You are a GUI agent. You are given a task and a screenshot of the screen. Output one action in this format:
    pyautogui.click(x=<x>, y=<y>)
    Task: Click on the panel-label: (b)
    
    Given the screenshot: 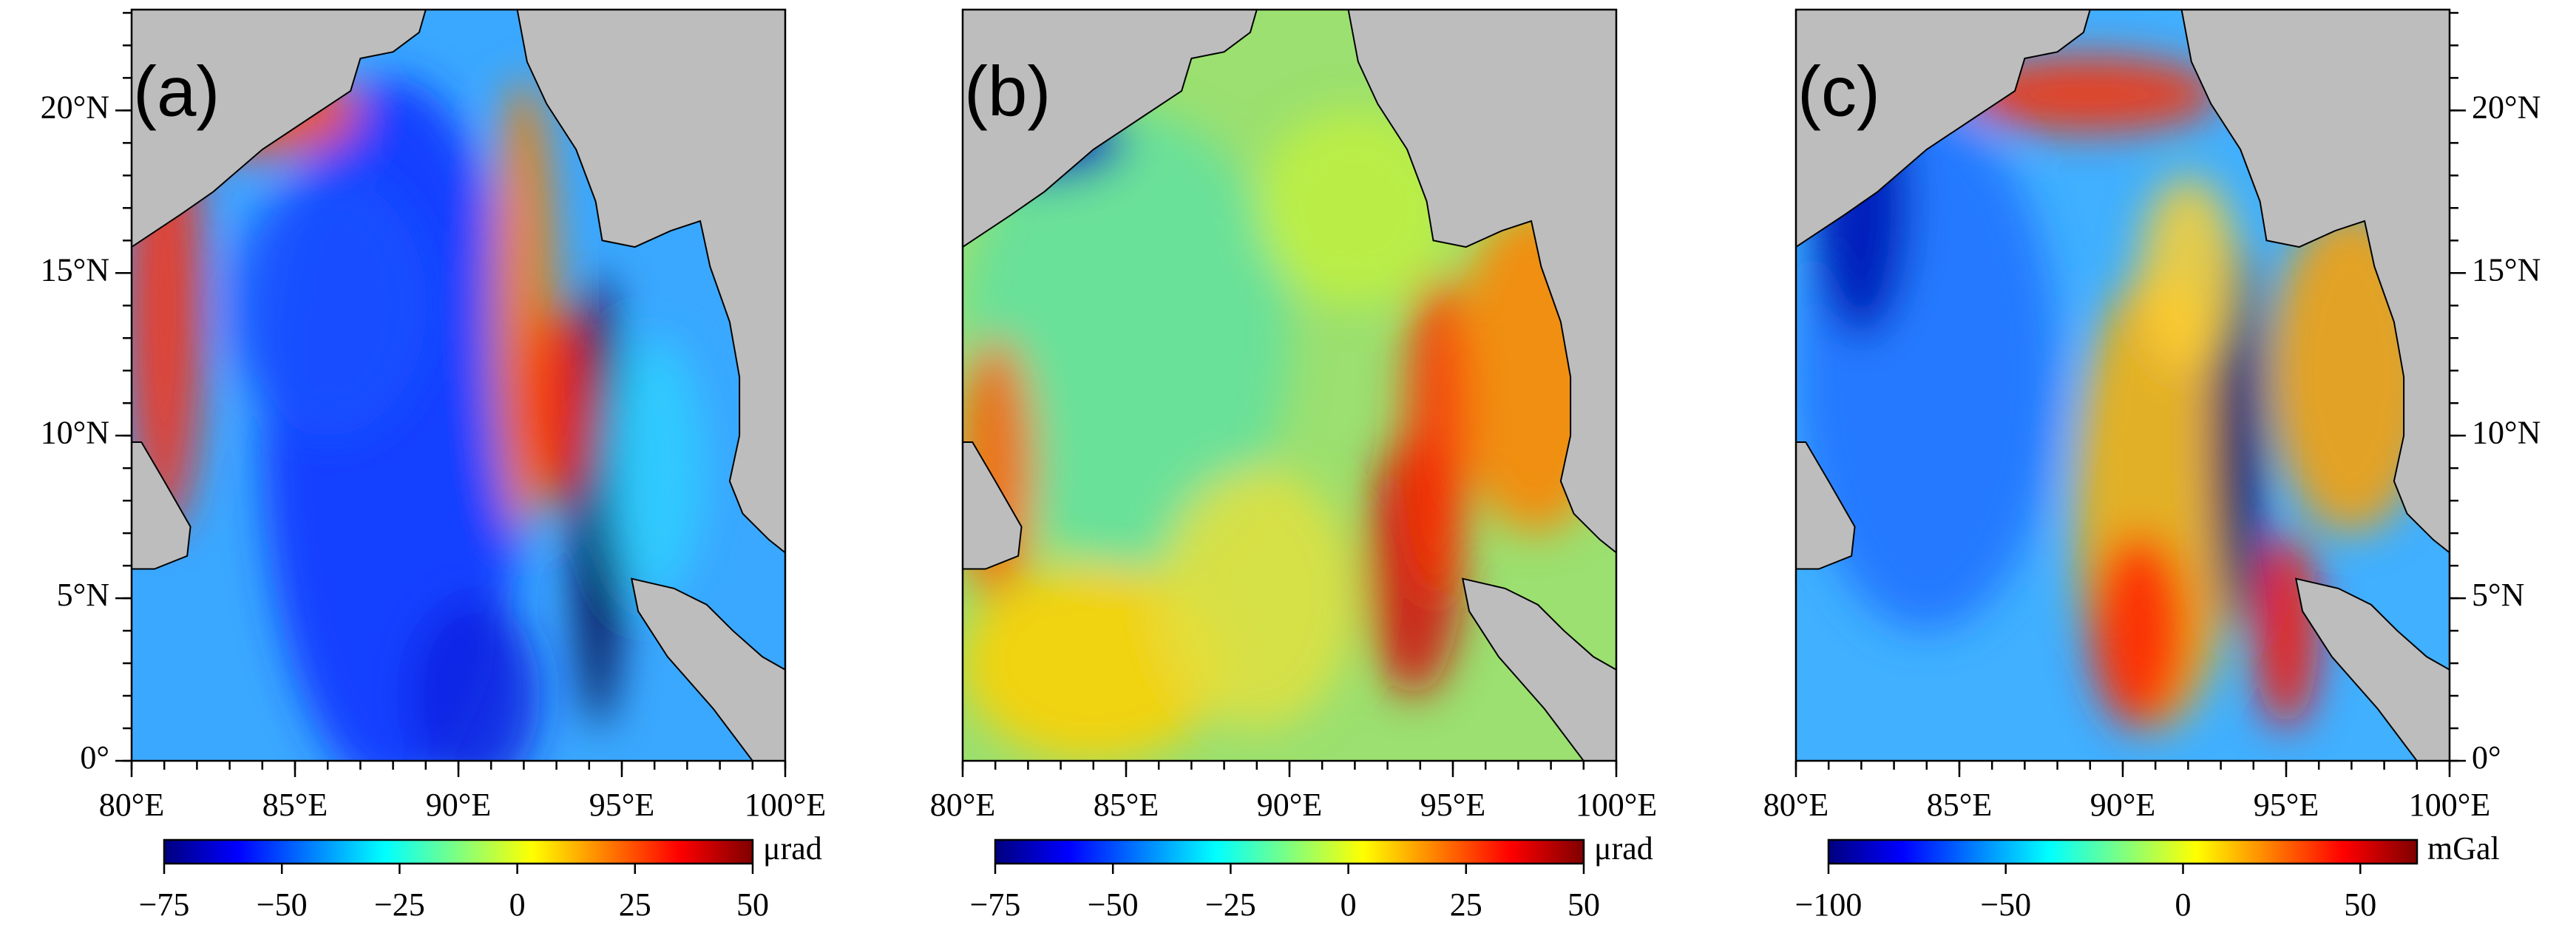 What is the action you would take?
    pyautogui.click(x=1007, y=91)
    